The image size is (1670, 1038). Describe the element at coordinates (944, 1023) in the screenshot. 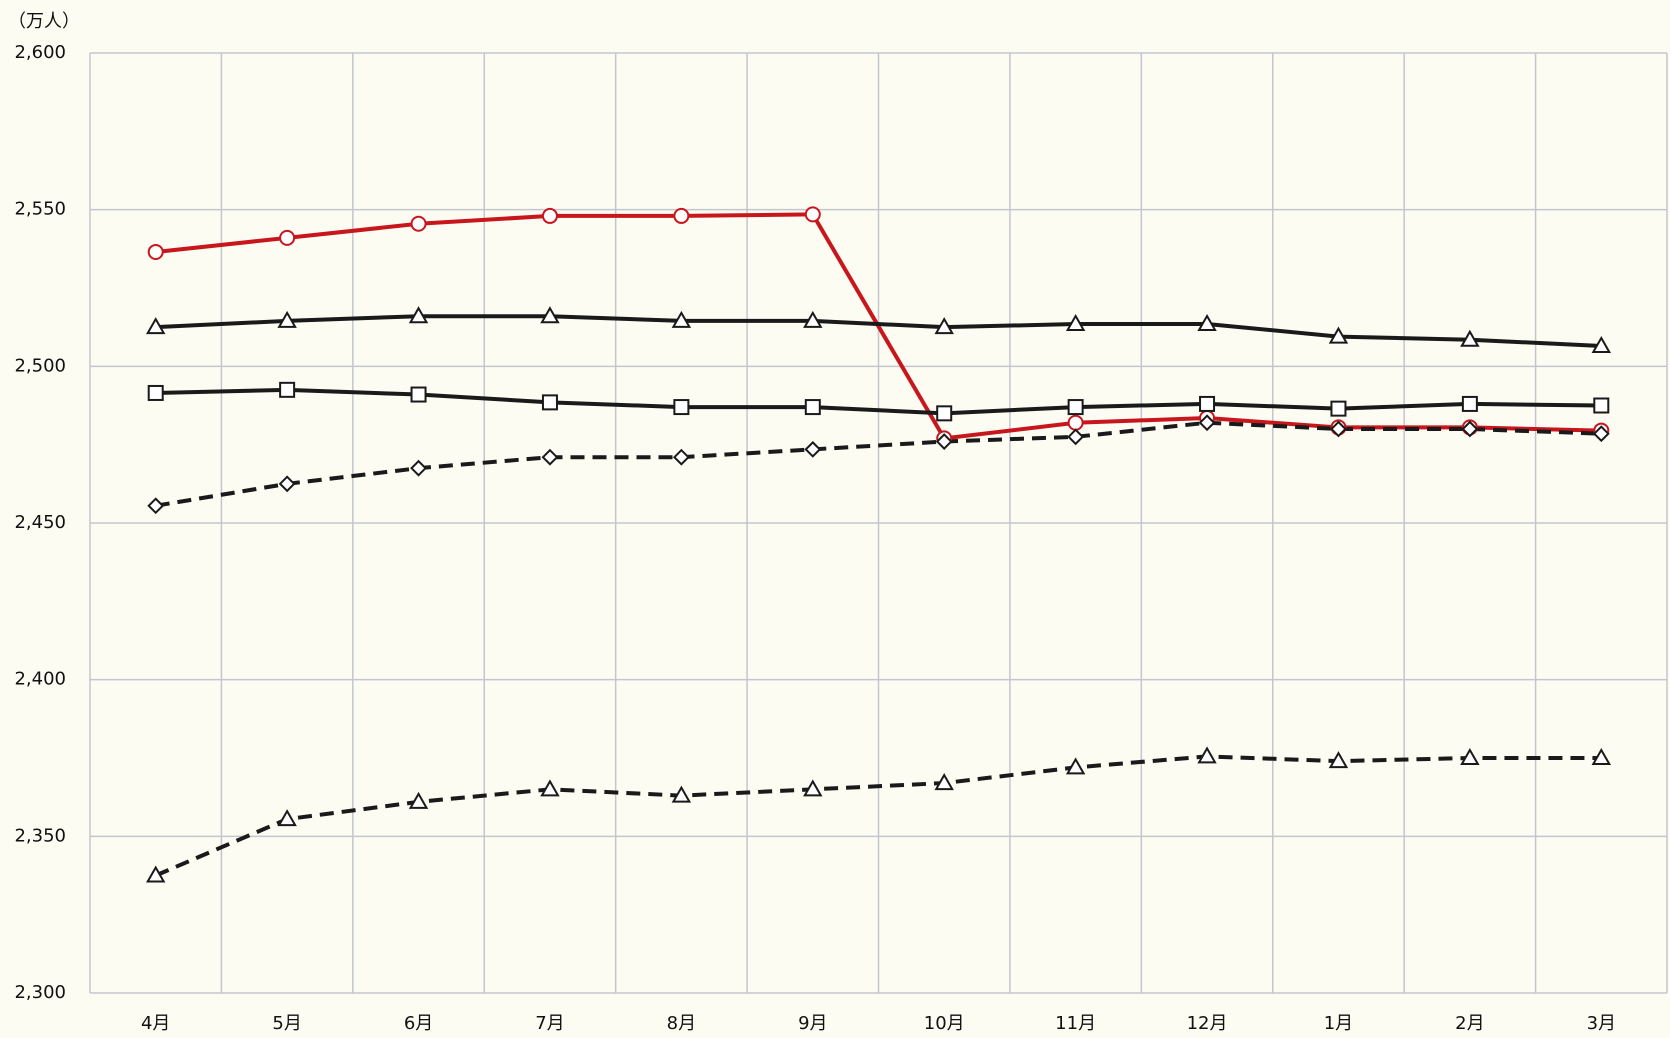

I see `x-tick-label: 10月` at that location.